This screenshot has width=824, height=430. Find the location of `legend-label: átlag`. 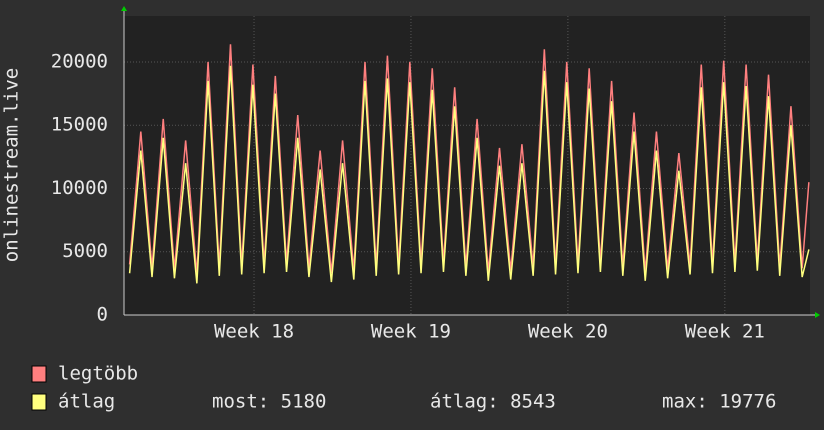

legend-label: átlag is located at coordinates (86, 402).